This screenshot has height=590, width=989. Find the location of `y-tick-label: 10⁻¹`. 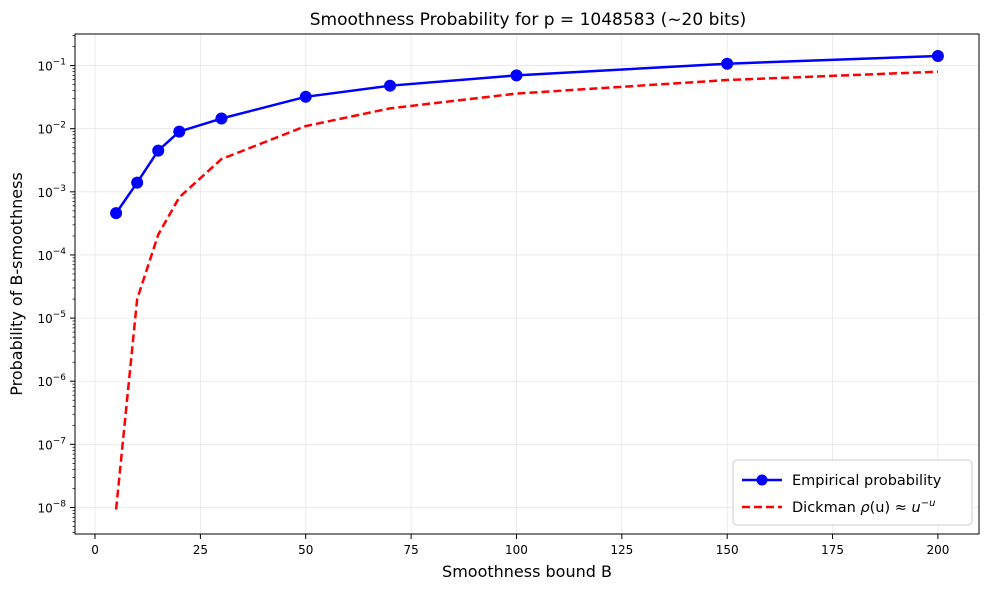

y-tick-label: 10⁻¹ is located at coordinates (51, 66).